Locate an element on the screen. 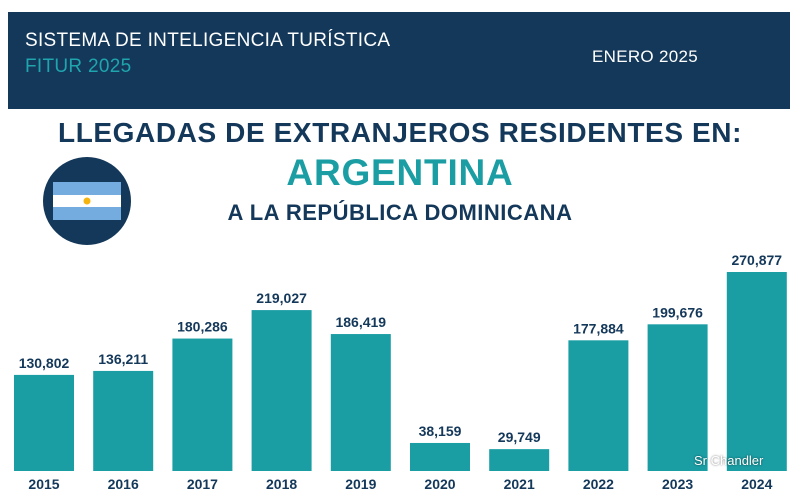 This screenshot has width=800, height=494. category-label: 2024 is located at coordinates (756, 484).